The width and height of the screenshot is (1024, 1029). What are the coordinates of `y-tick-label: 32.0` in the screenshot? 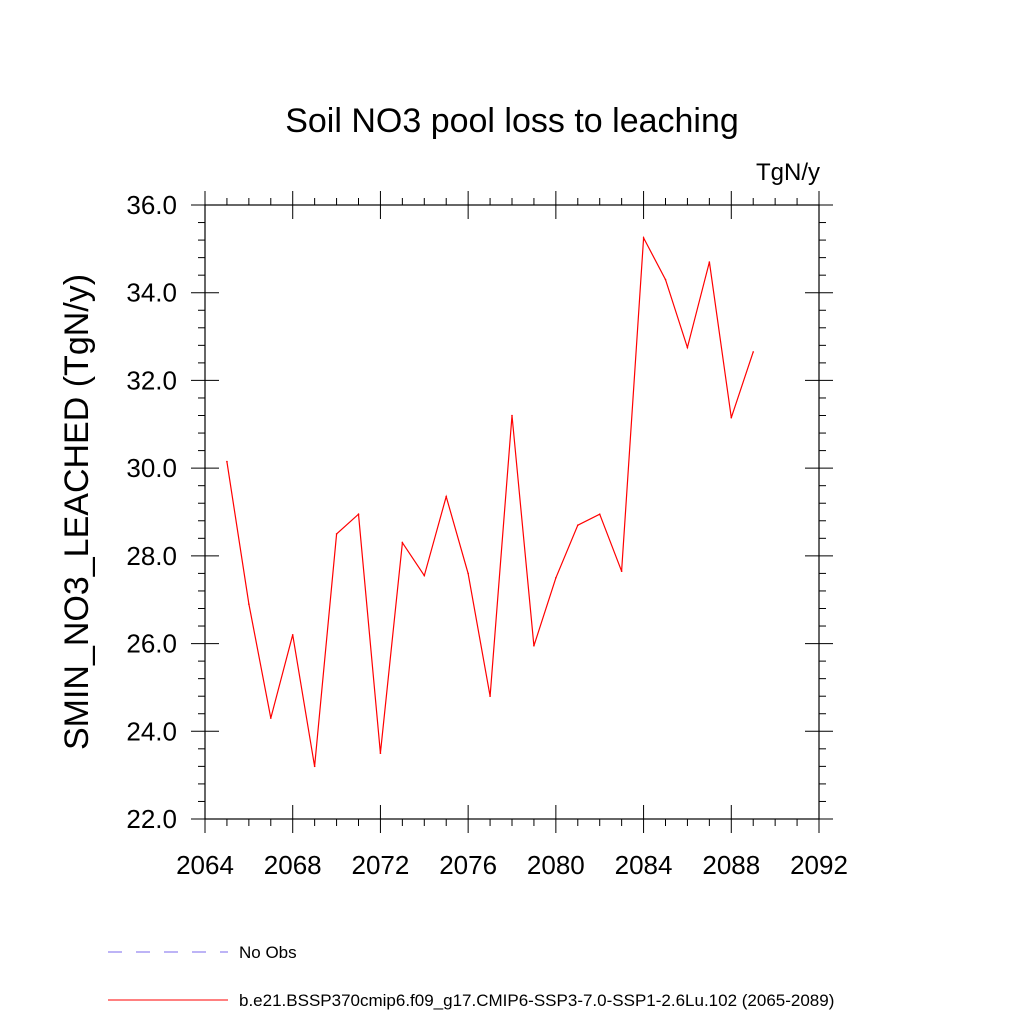 It's located at (151, 380).